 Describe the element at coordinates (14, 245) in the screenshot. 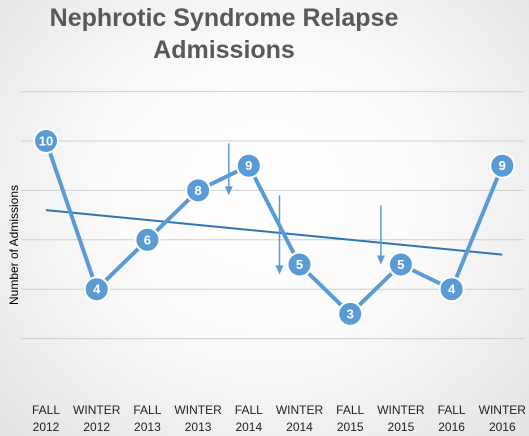

I see `y-axis-label: Number of Admissions` at that location.